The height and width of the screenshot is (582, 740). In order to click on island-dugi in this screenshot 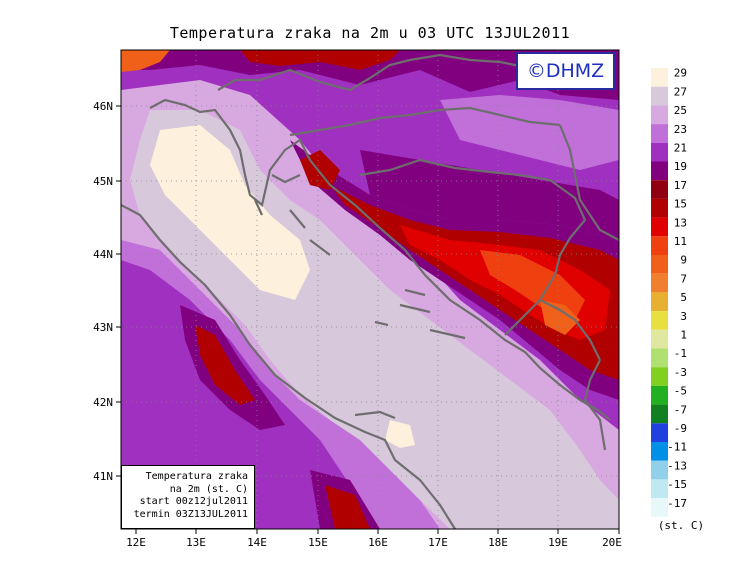, I will do `click(320, 247)`.